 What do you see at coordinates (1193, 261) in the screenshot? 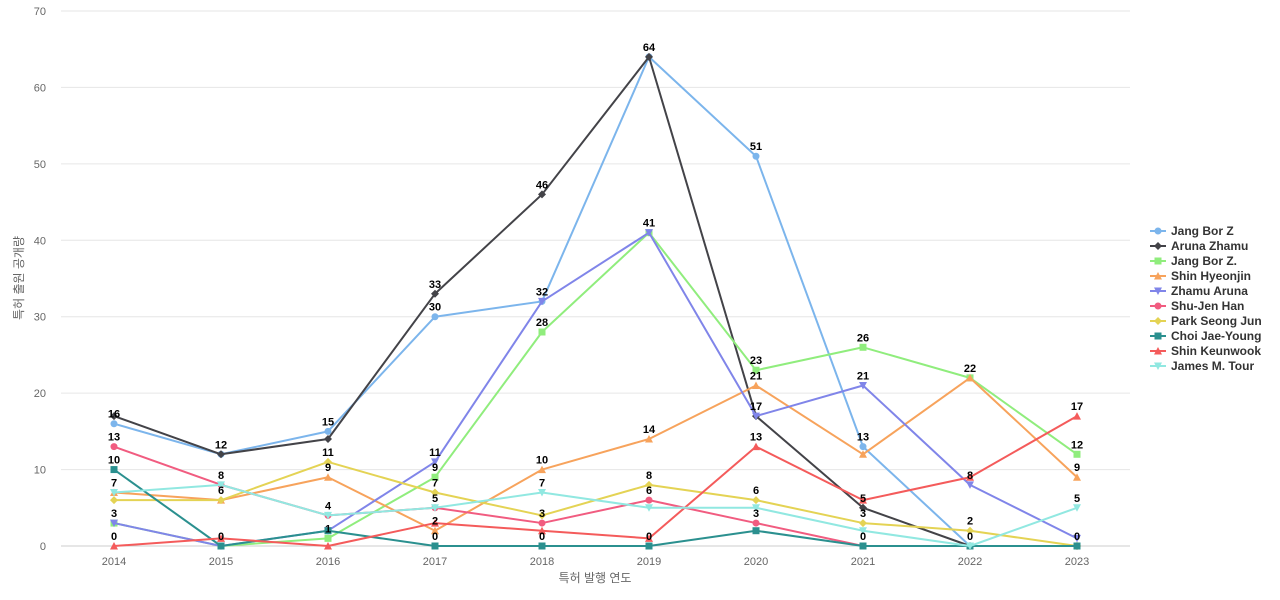
I see `legend-item: Jang Bor Z.` at bounding box center [1193, 261].